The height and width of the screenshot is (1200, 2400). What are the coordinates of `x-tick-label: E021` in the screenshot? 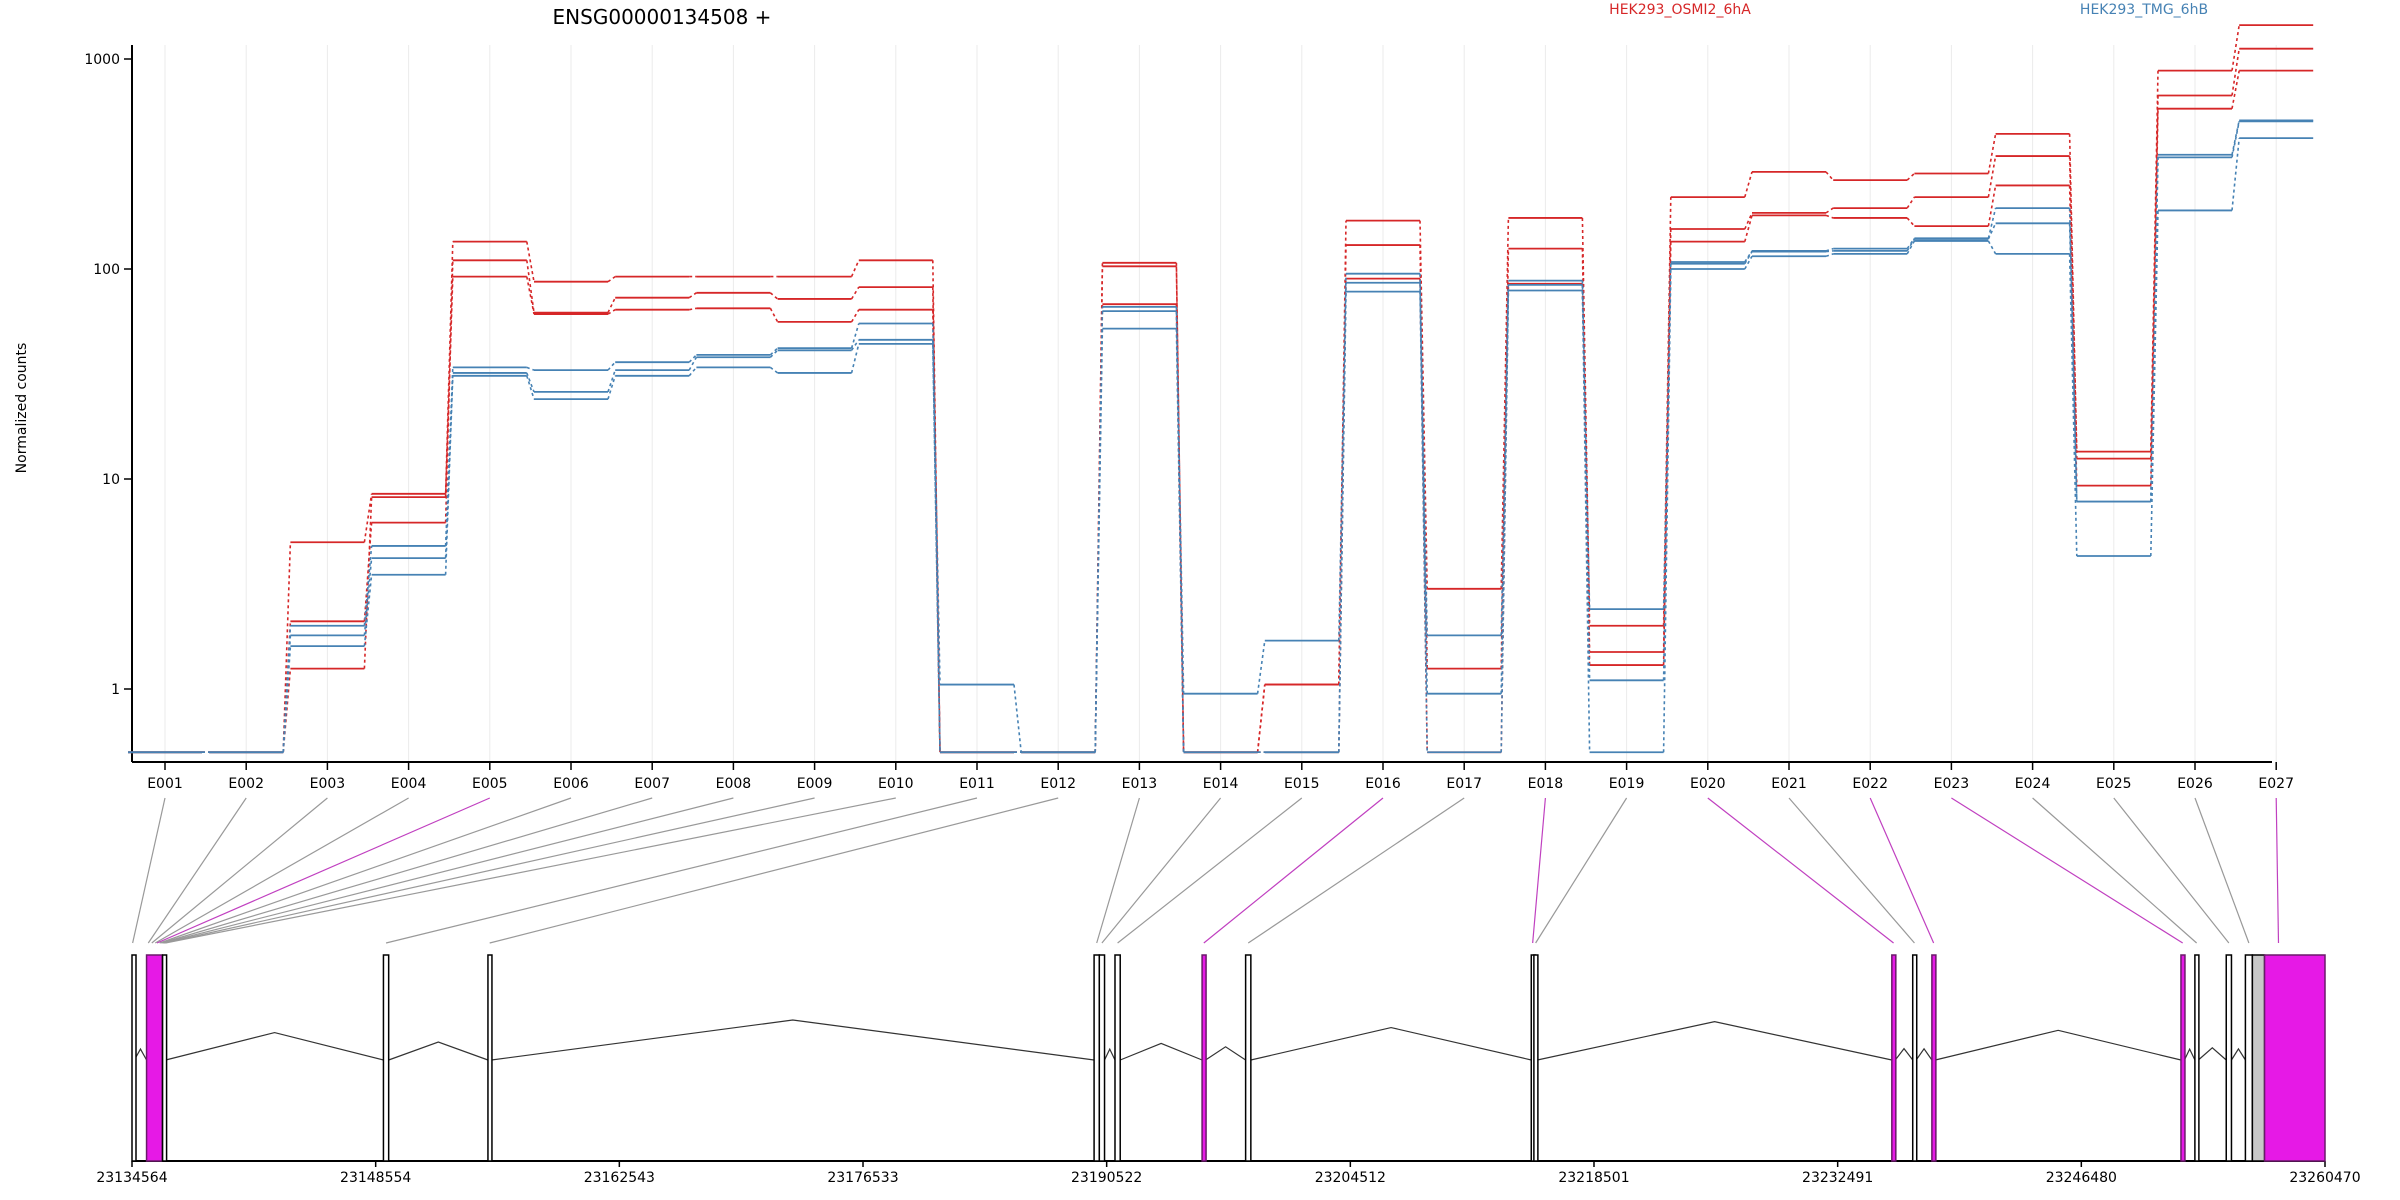 It's located at (1789, 784).